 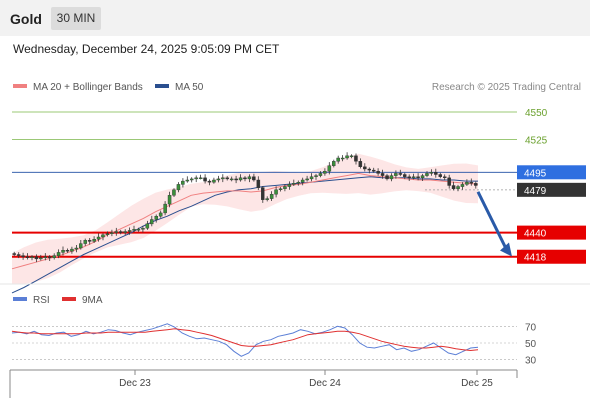 I want to click on rsi-plot: 70 50 30, so click(x=274, y=344).